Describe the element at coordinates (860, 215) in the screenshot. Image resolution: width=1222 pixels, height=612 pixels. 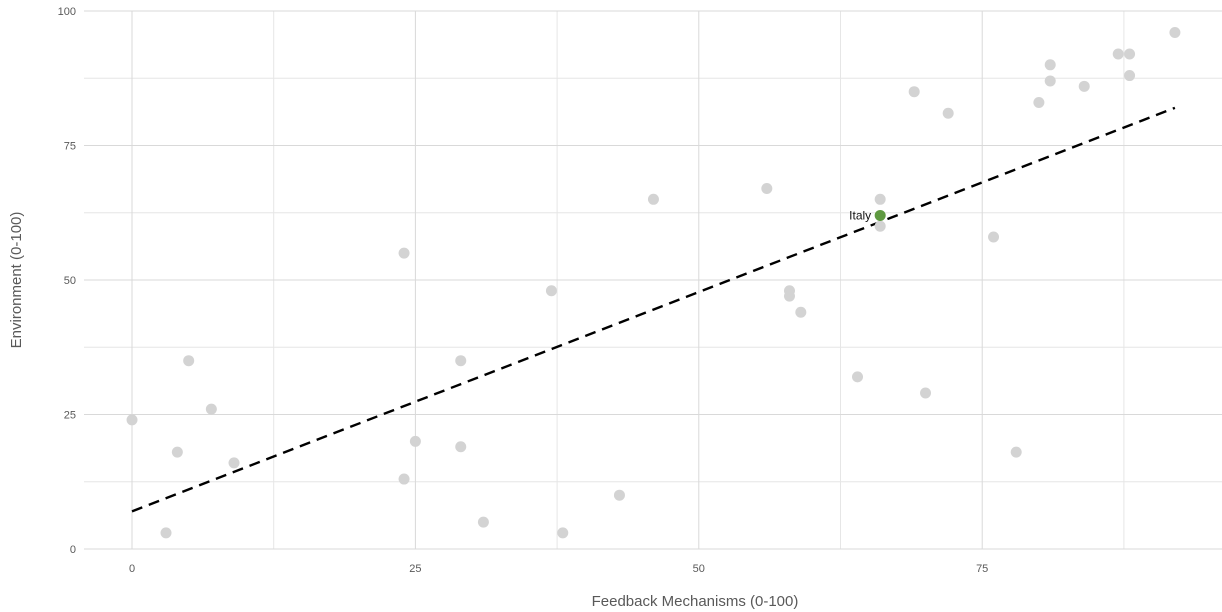
I see `point-label: Italy` at that location.